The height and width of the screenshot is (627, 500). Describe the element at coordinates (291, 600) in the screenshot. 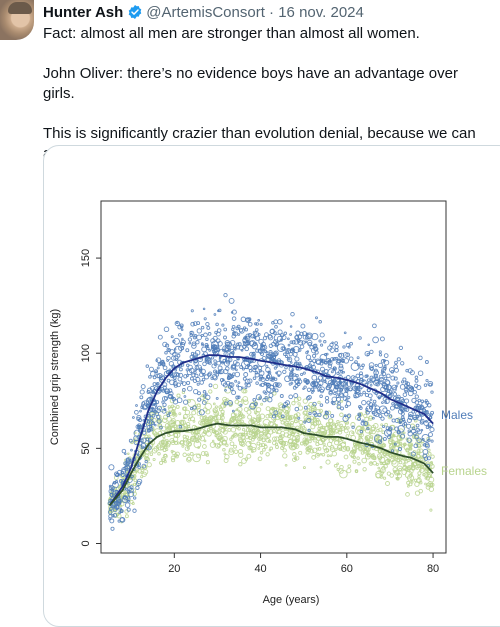

I see `x-axis-title: Age (years)` at that location.